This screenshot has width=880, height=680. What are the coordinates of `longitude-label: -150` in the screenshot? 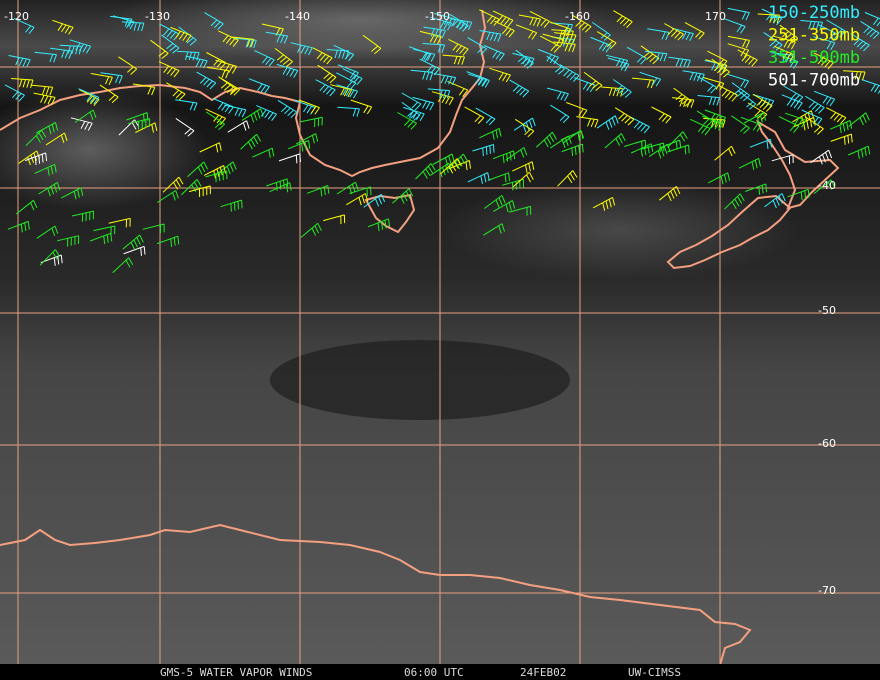 It's located at (437, 16).